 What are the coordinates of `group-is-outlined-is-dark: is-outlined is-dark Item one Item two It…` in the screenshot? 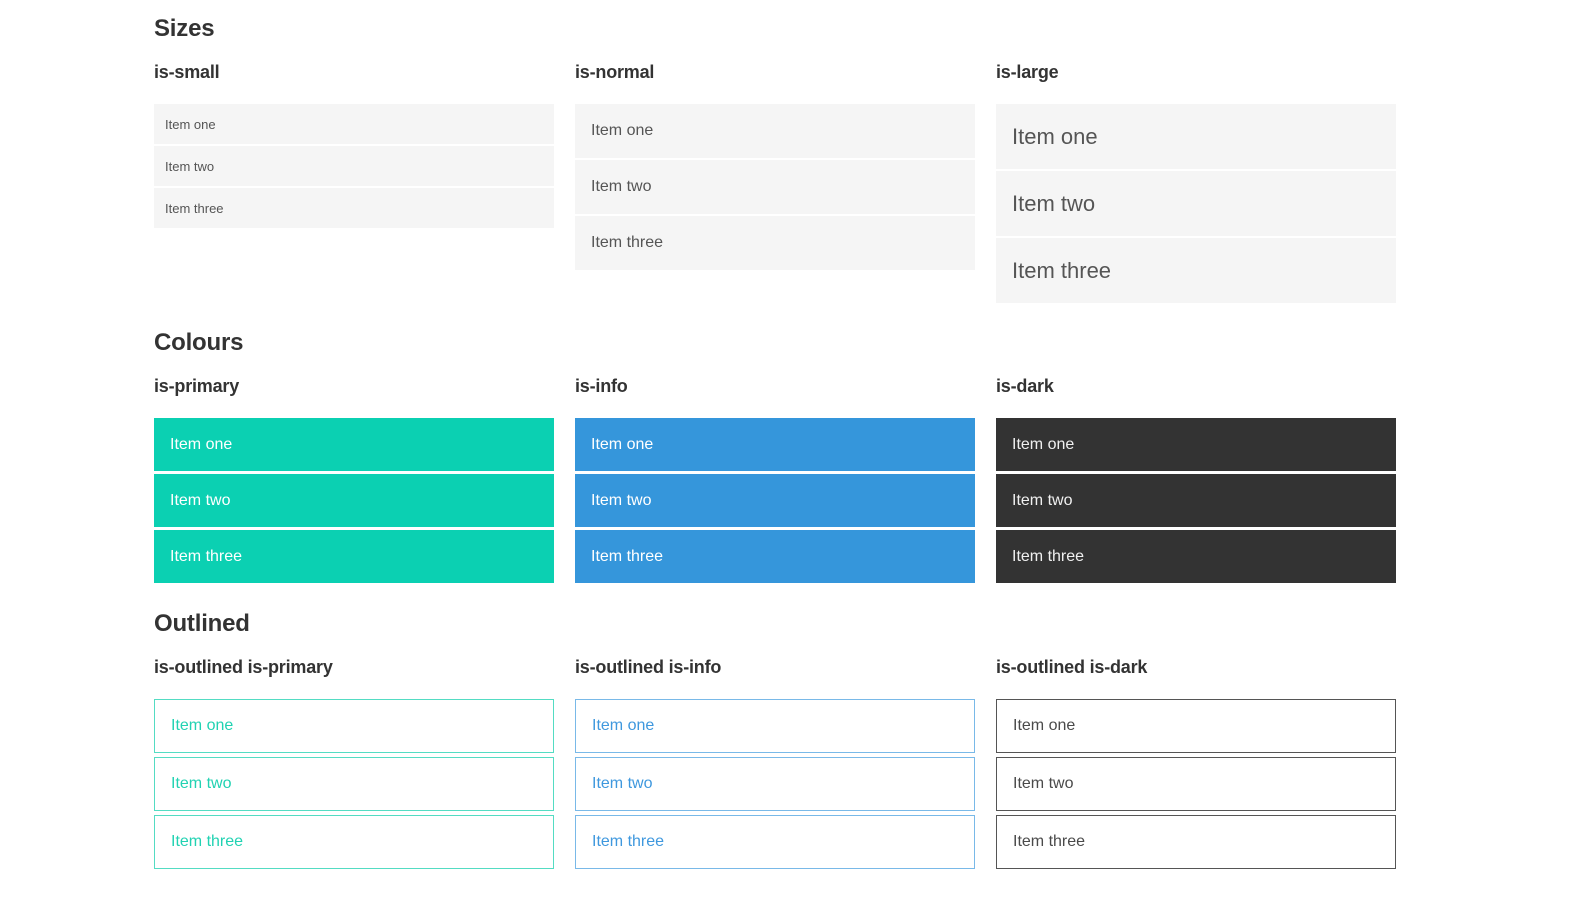 It's located at (1196, 764).